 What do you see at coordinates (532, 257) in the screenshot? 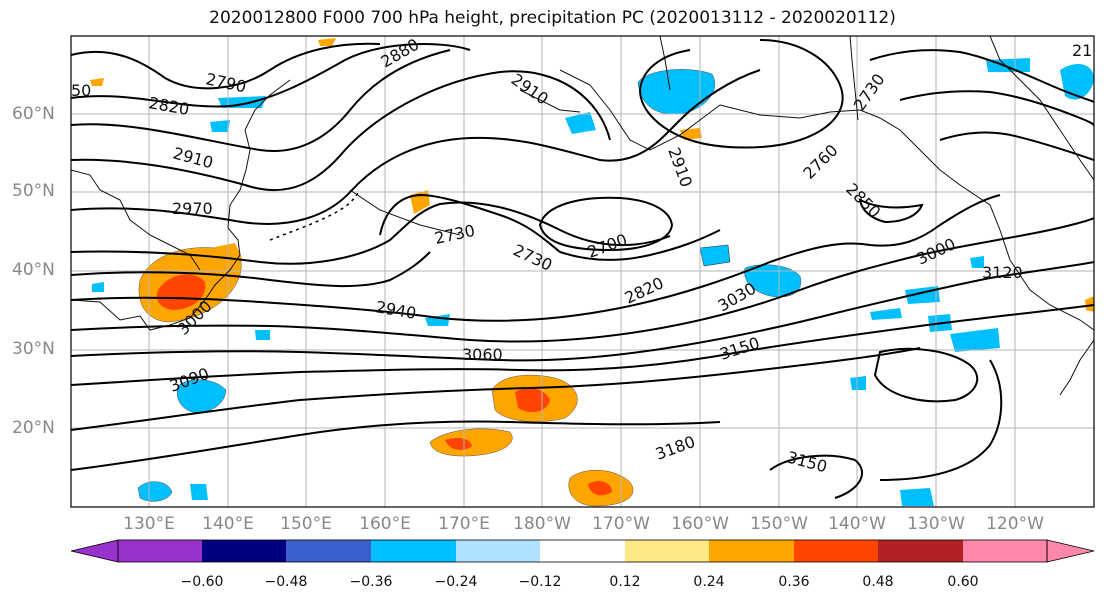
I see `contour-label-2730-b: 2730` at bounding box center [532, 257].